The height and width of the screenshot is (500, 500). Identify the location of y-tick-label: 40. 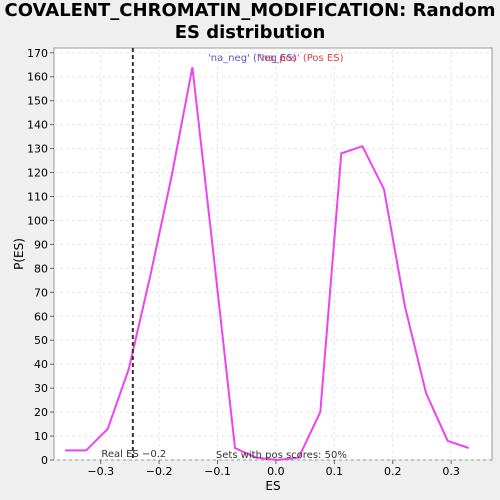
(41, 364).